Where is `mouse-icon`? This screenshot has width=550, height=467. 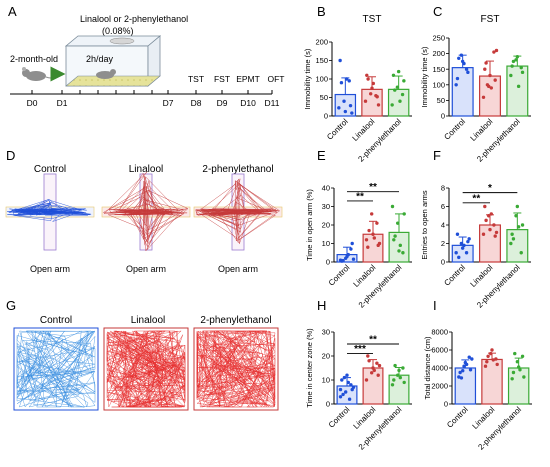 mouse-icon is located at coordinates (39, 74).